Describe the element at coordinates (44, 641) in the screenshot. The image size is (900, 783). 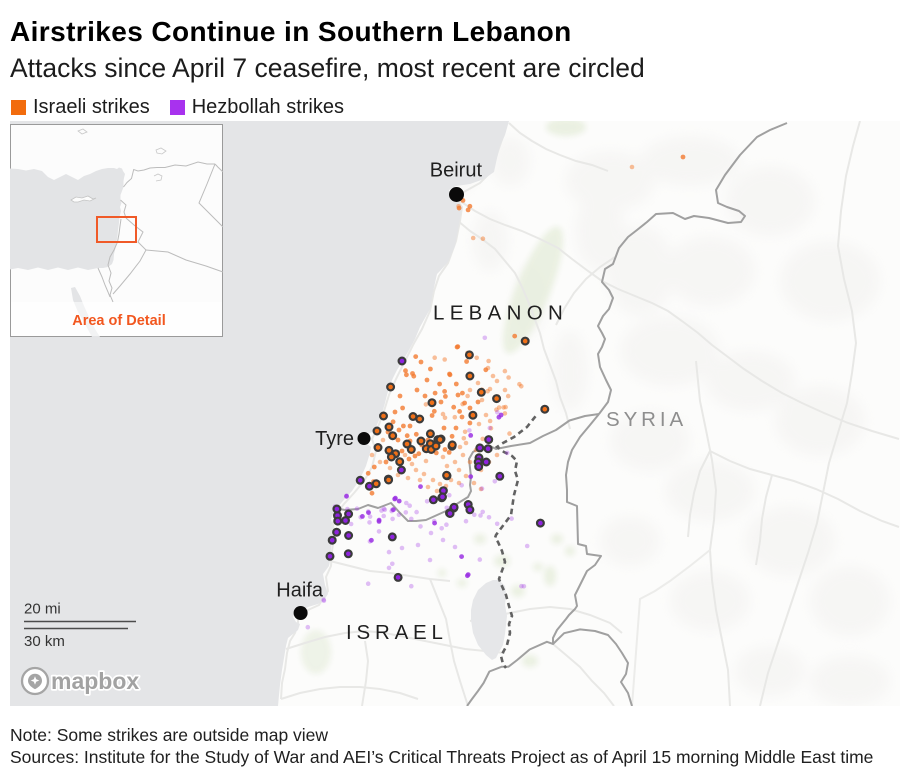
I see `svg-text: 30 km` at that location.